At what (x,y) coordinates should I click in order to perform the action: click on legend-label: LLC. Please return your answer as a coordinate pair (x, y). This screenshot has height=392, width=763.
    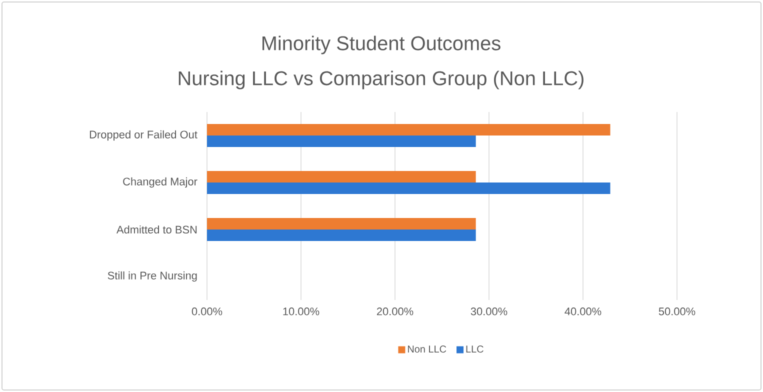
    Looking at the image, I should click on (475, 349).